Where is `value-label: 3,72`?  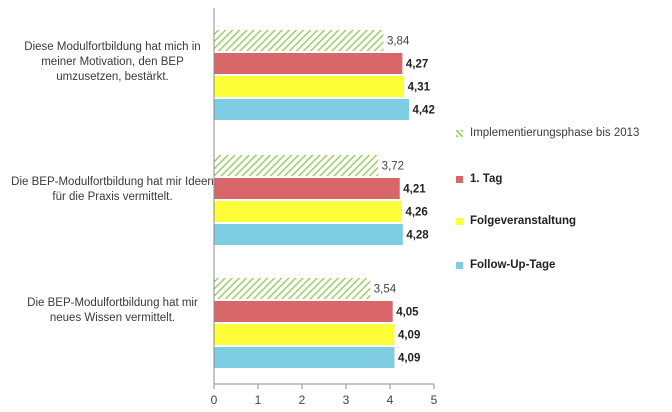 value-label: 3,72 is located at coordinates (393, 167).